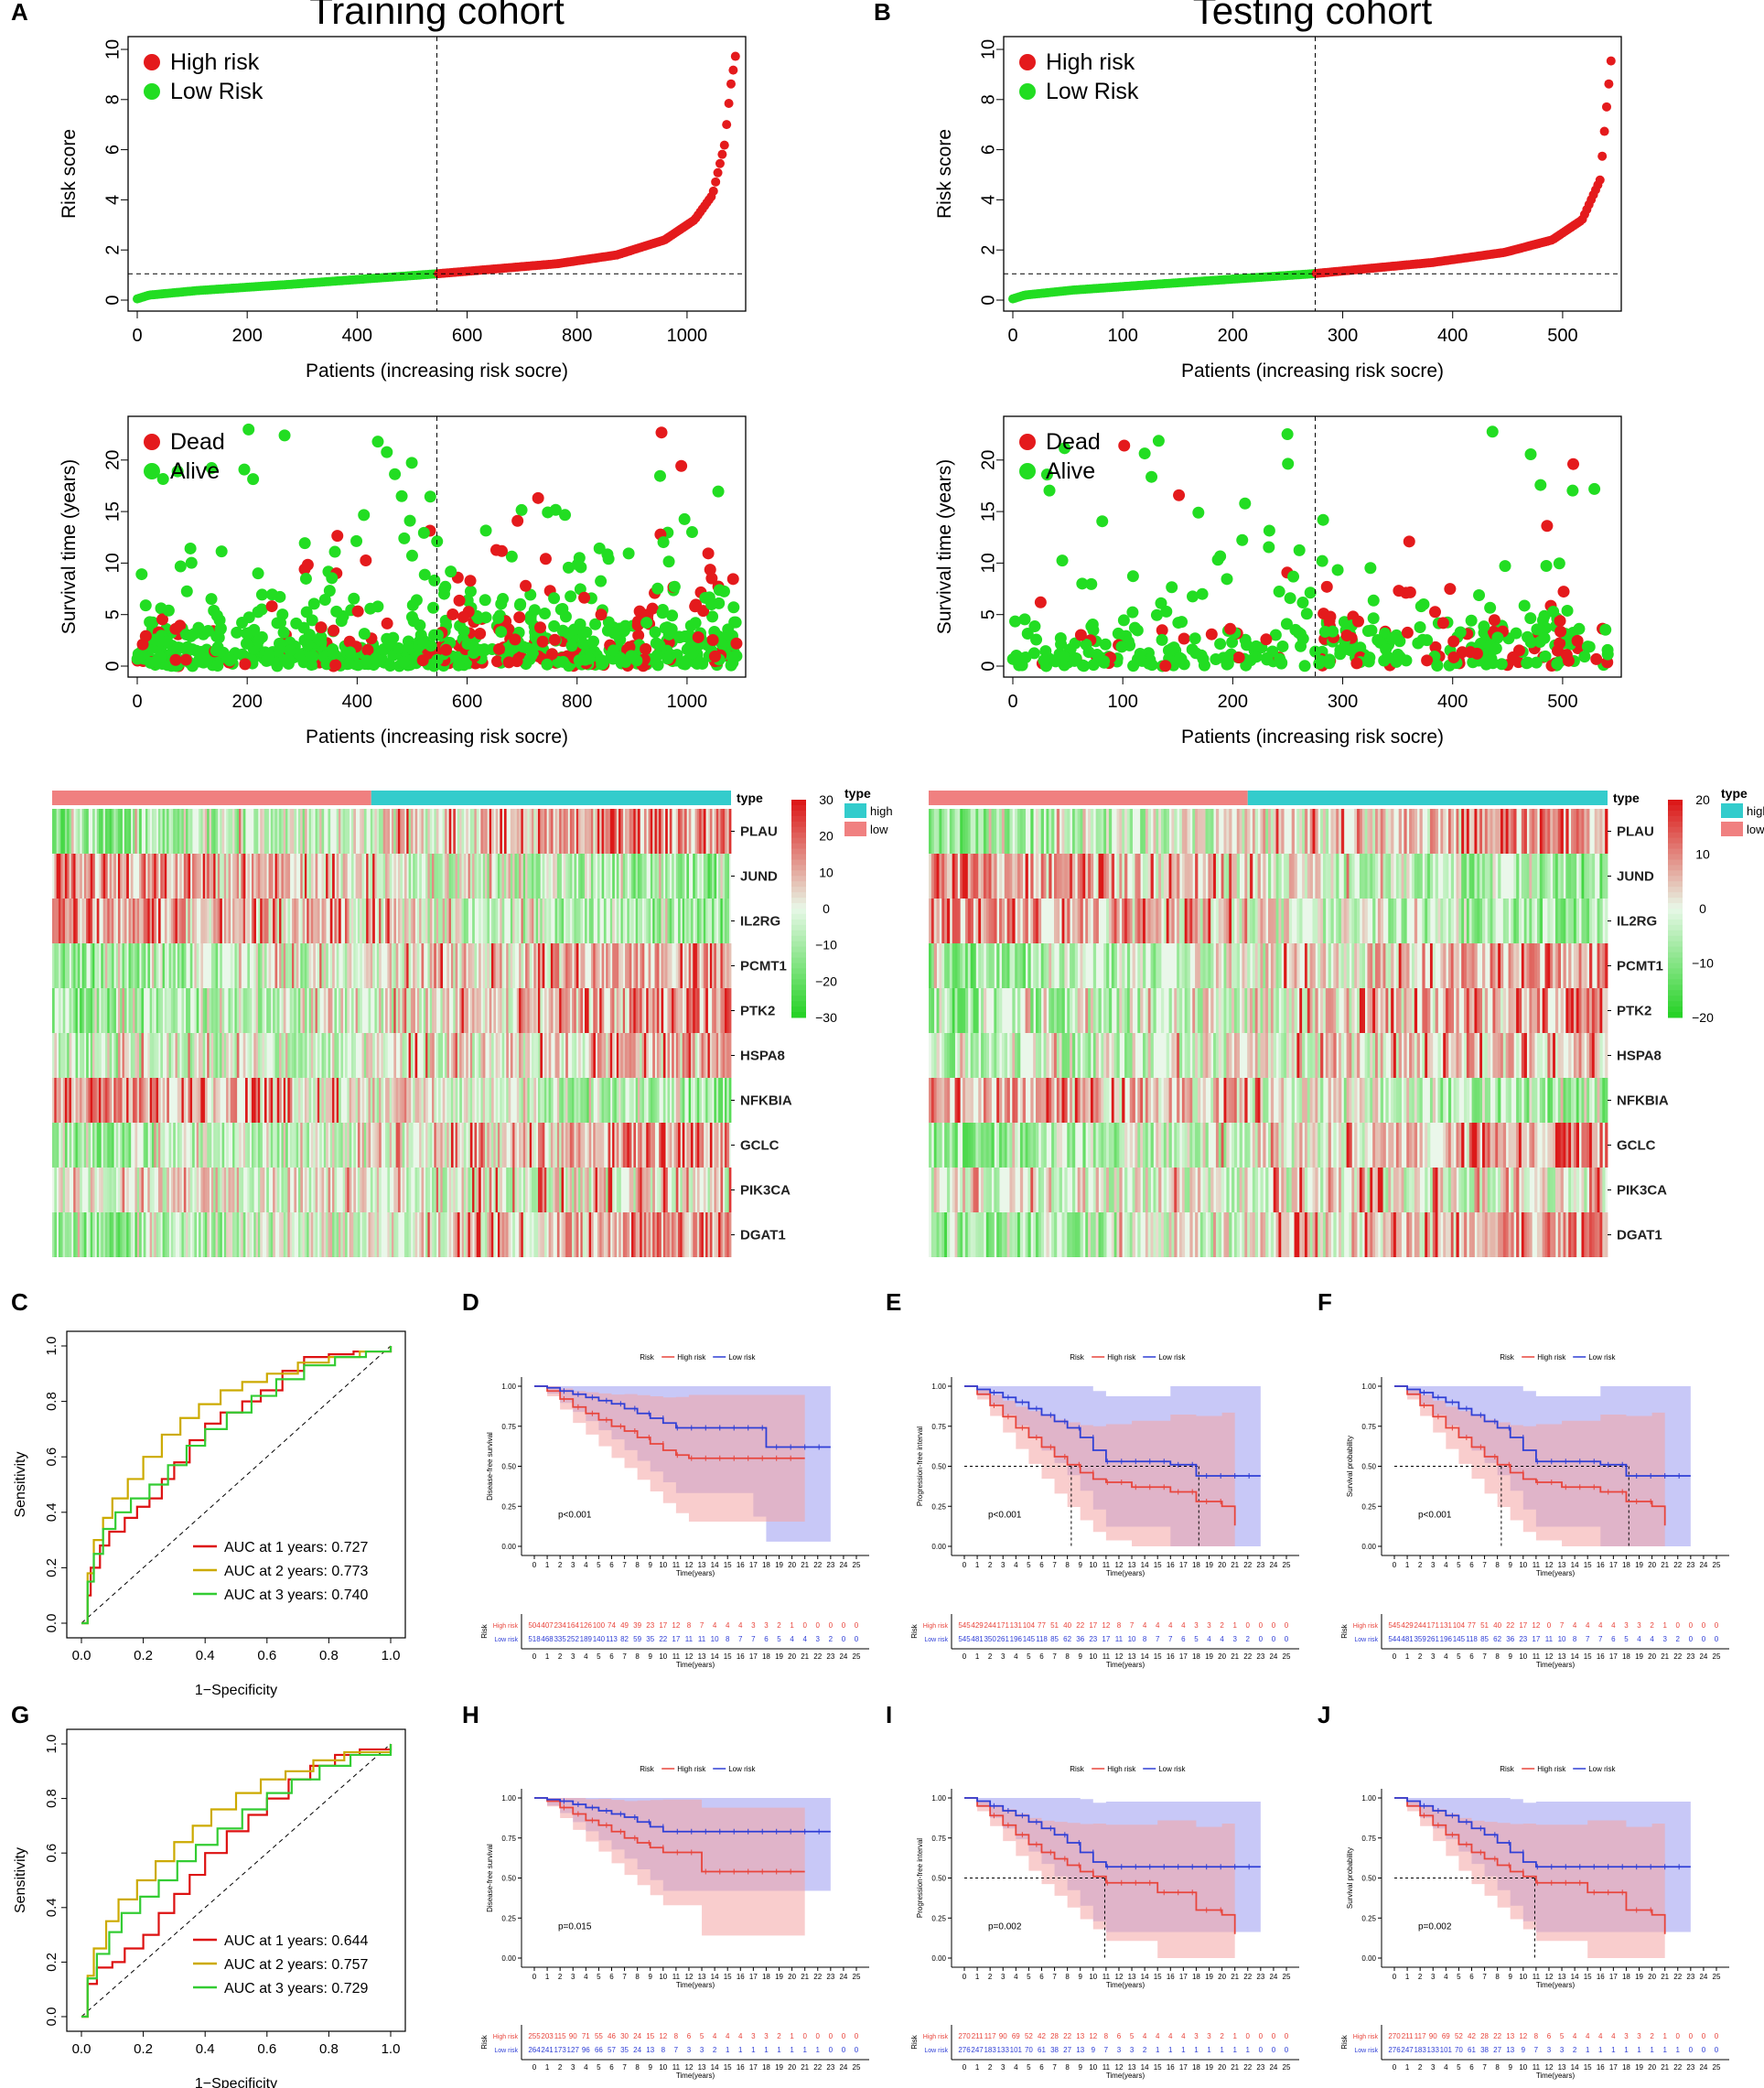 Image resolution: width=1764 pixels, height=2088 pixels. I want to click on colorbar-step, so click(798, 895).